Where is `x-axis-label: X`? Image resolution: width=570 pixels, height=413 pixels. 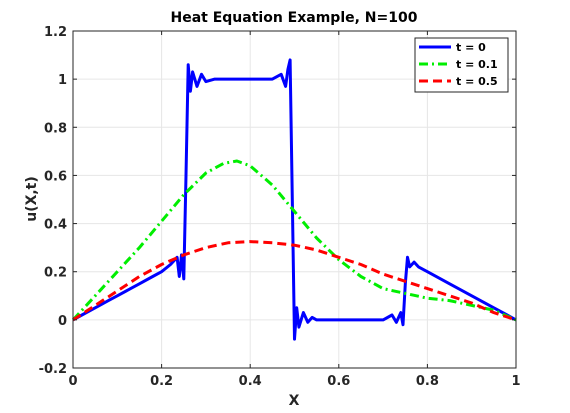 x-axis-label: X is located at coordinates (294, 401).